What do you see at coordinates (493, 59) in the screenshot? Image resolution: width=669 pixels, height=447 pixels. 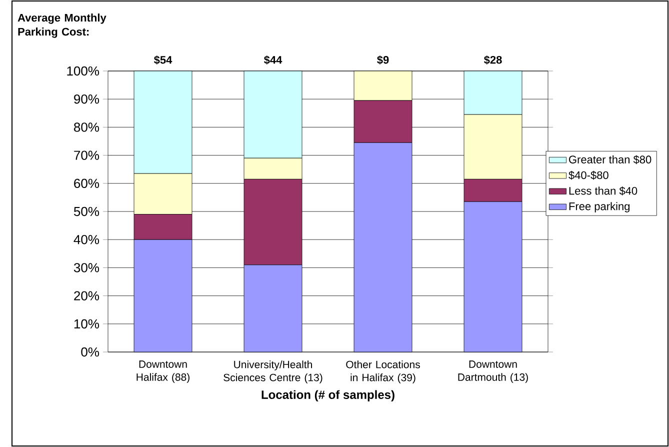 I see `annotation: $28` at bounding box center [493, 59].